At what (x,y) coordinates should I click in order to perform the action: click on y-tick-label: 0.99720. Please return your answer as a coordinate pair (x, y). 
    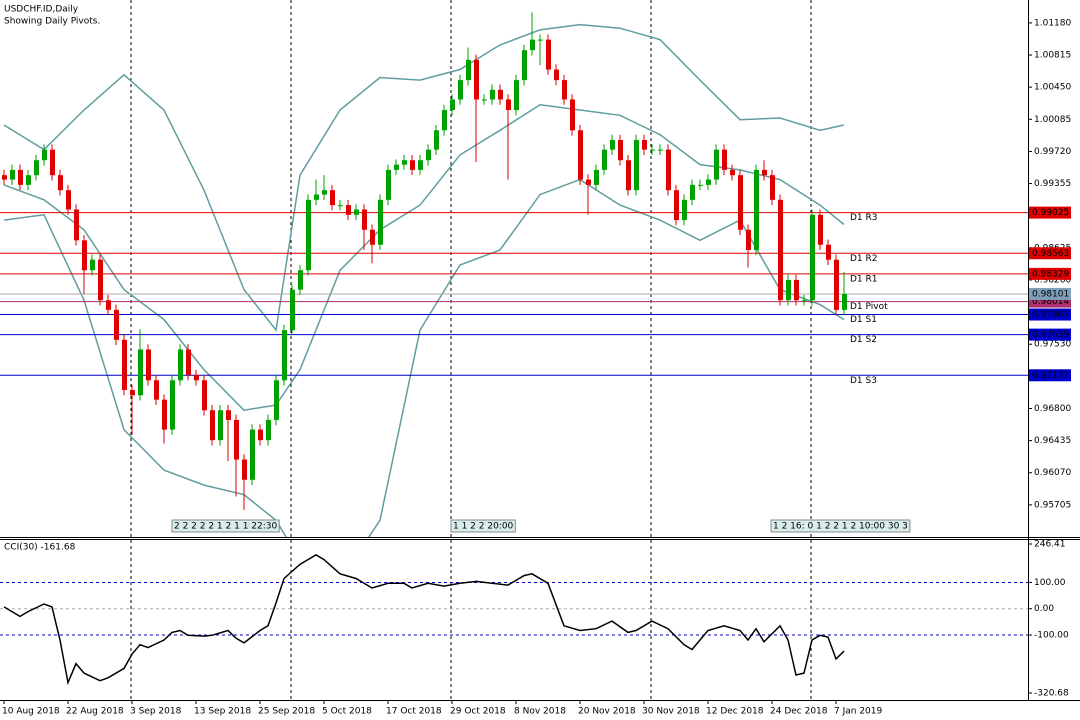
    Looking at the image, I should click on (1052, 152).